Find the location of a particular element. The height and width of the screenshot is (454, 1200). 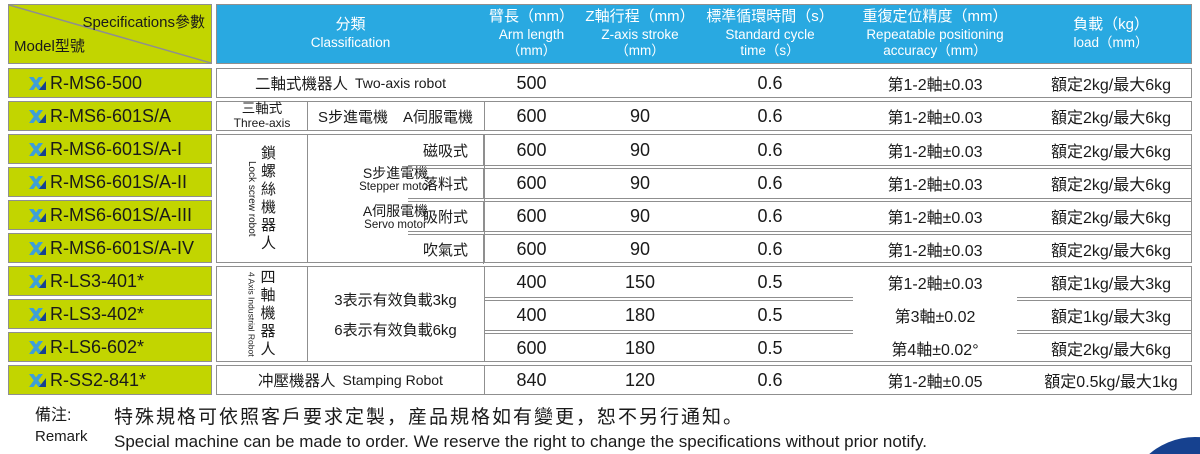

robot-type-vertical-cell: 鎖螺絲機器人 Lock screw robot is located at coordinates (262, 198).